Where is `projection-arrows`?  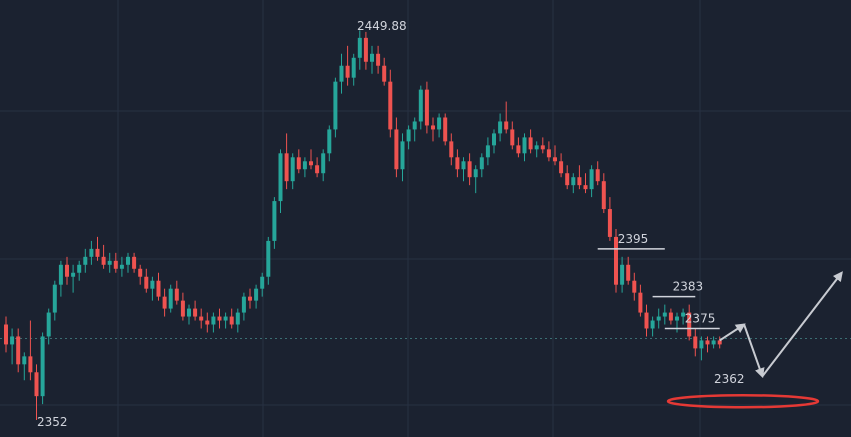 projection-arrows is located at coordinates (754, 340).